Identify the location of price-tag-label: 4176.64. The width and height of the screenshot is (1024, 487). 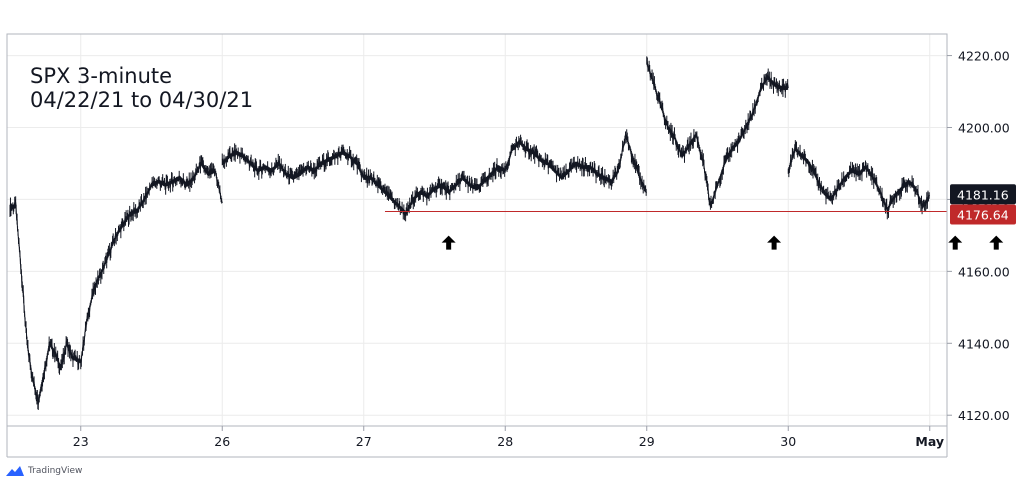
(983, 215).